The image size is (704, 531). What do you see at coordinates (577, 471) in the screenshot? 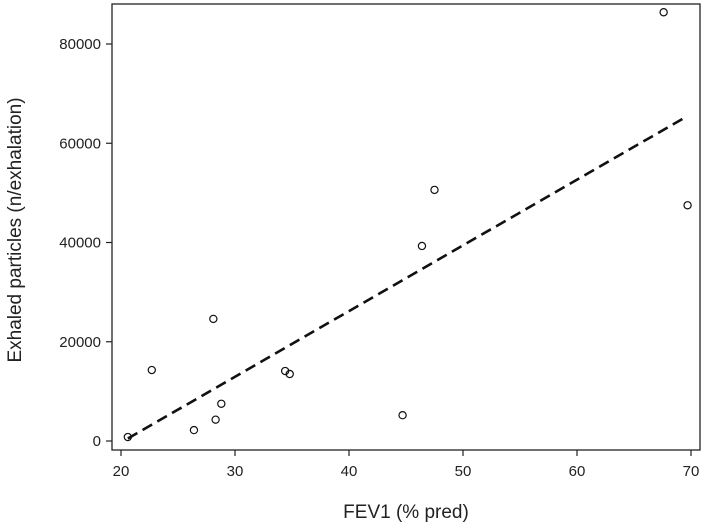
I see `x-tick-label: 60` at bounding box center [577, 471].